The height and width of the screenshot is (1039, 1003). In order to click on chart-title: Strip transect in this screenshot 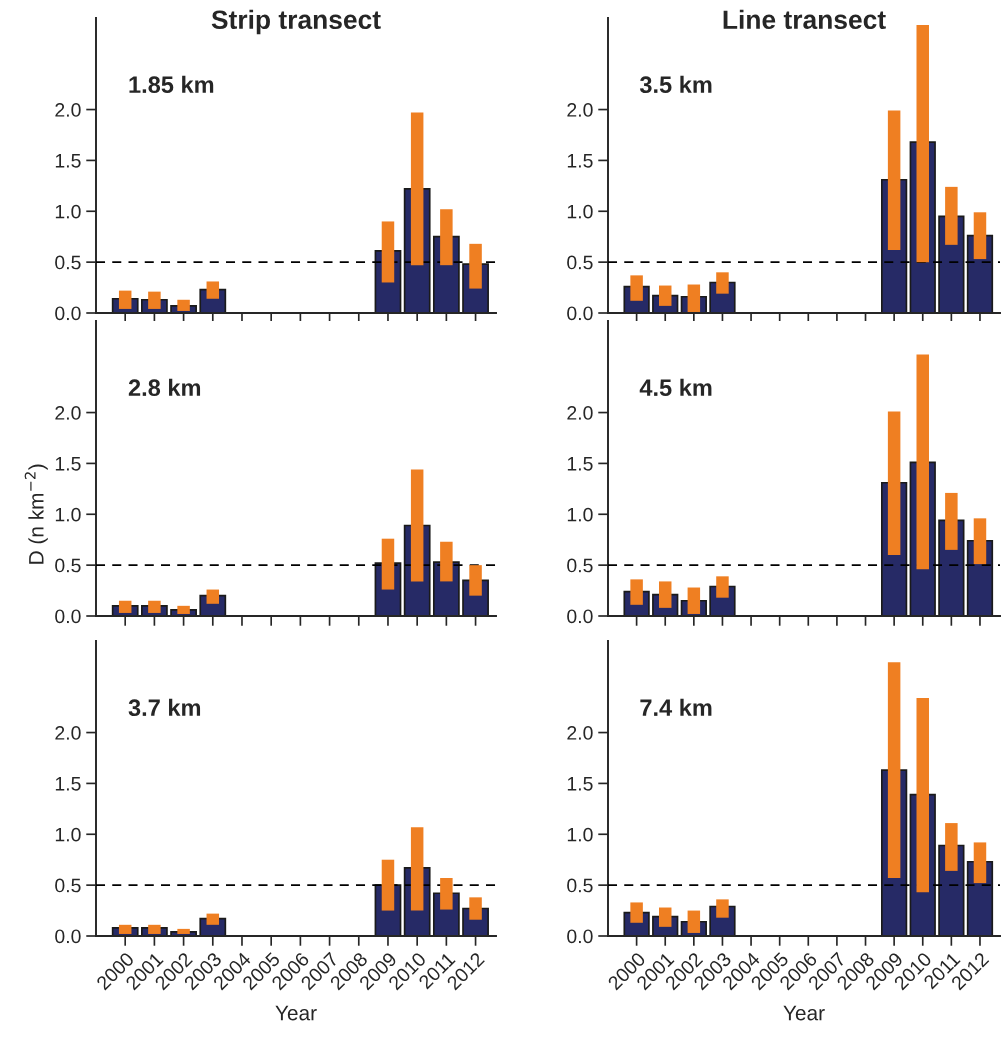, I will do `click(296, 22)`.